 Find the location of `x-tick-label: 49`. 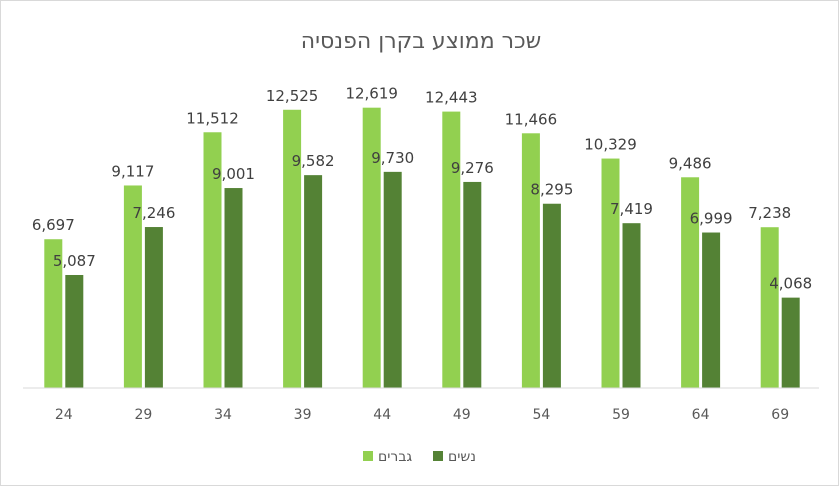

x-tick-label: 49 is located at coordinates (462, 415).